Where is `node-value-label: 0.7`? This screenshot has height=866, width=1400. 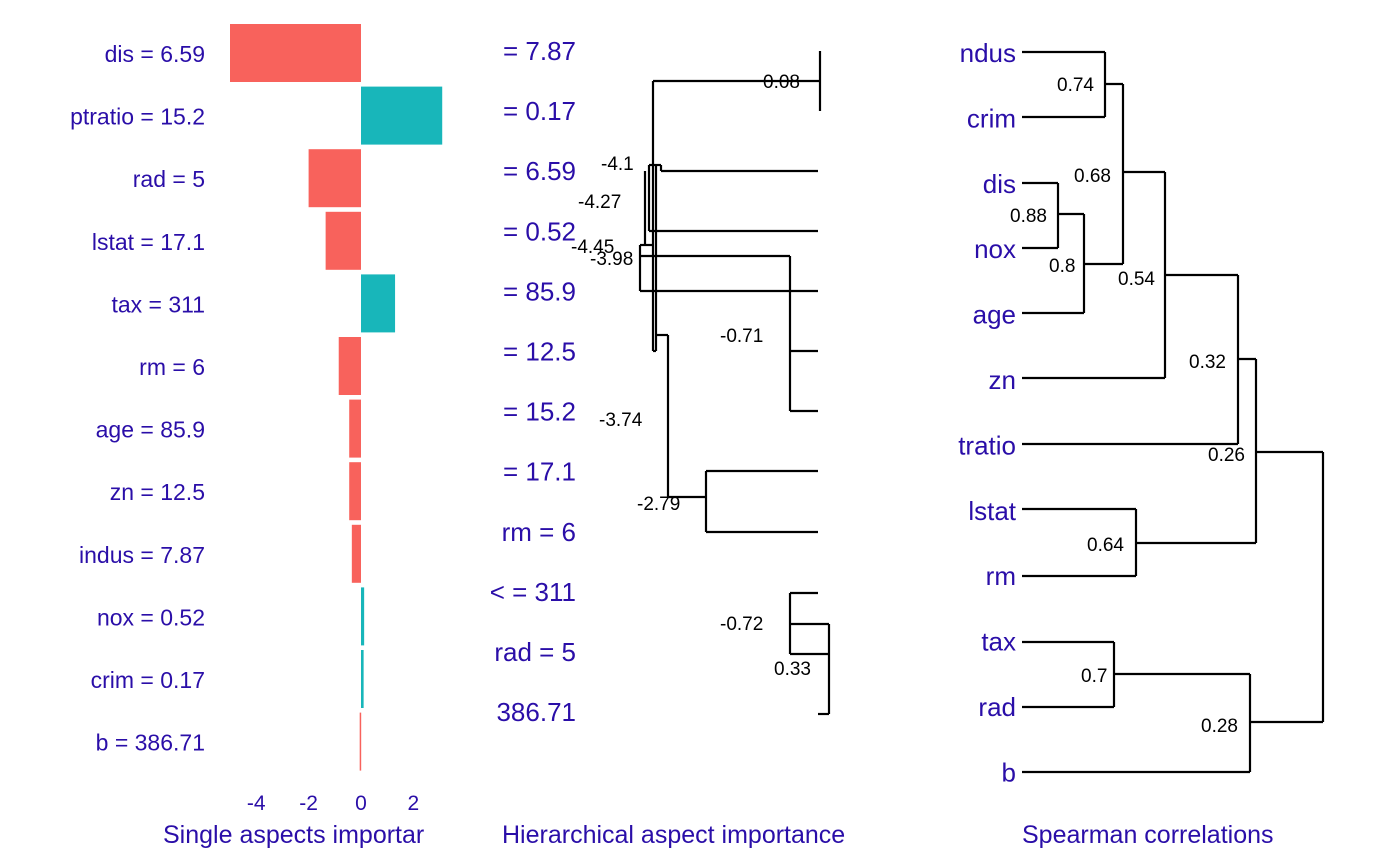
node-value-label: 0.7 is located at coordinates (1094, 676).